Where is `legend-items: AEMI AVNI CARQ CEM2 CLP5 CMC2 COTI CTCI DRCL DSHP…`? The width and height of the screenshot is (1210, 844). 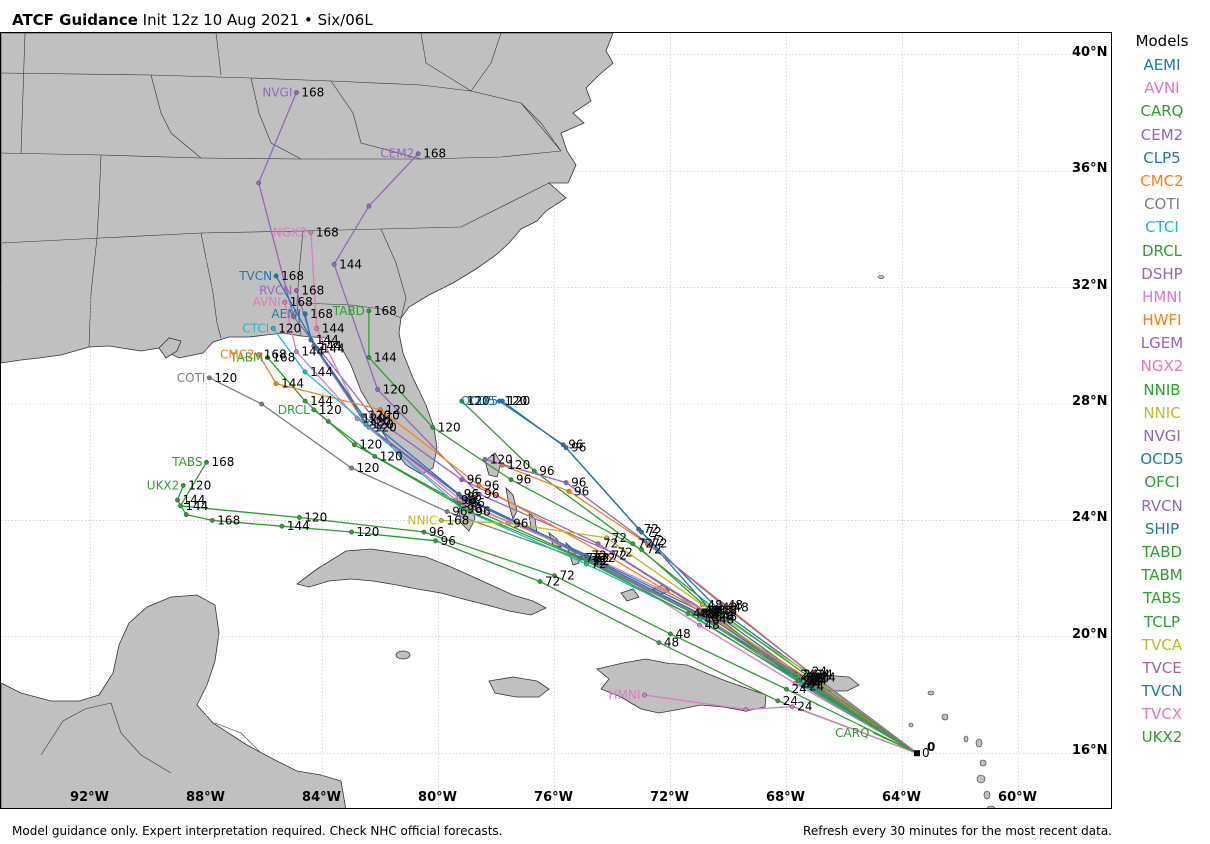
legend-items: AEMI AVNI CARQ CEM2 CLP5 CMC2 COTI CTCI DRCL DSHP… is located at coordinates (1162, 402).